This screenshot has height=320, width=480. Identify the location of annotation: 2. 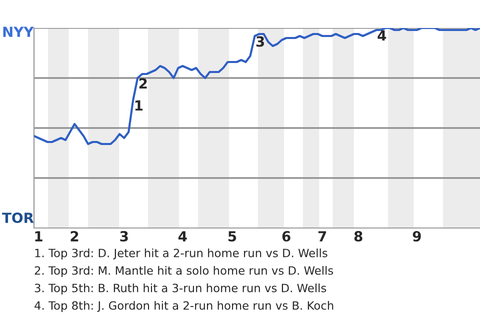
(143, 83).